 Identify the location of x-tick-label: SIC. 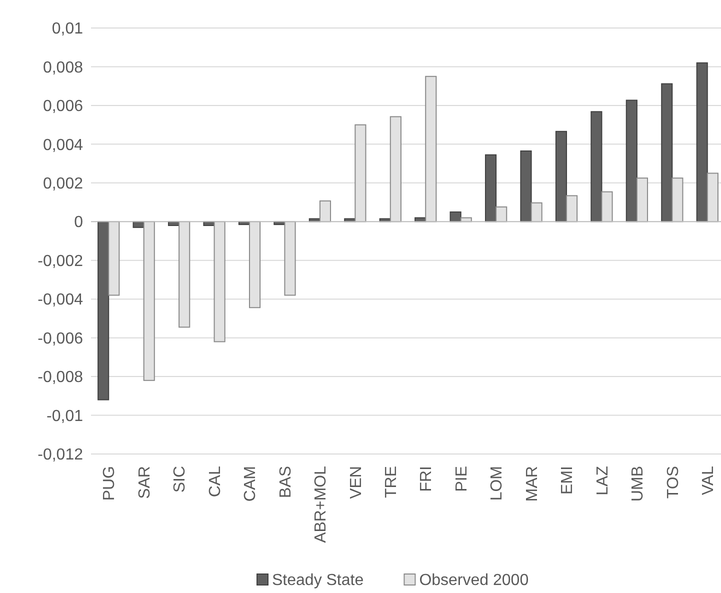
(180, 479).